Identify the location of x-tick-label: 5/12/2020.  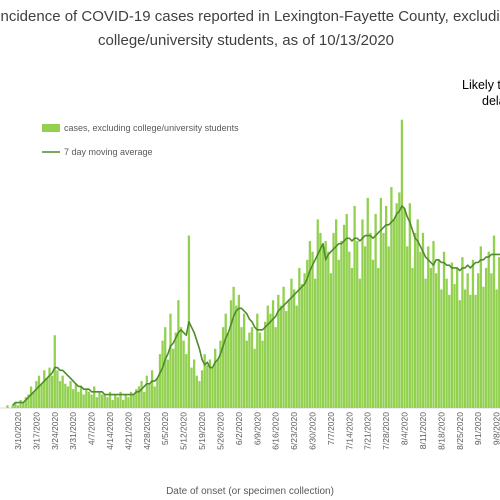
(184, 431).